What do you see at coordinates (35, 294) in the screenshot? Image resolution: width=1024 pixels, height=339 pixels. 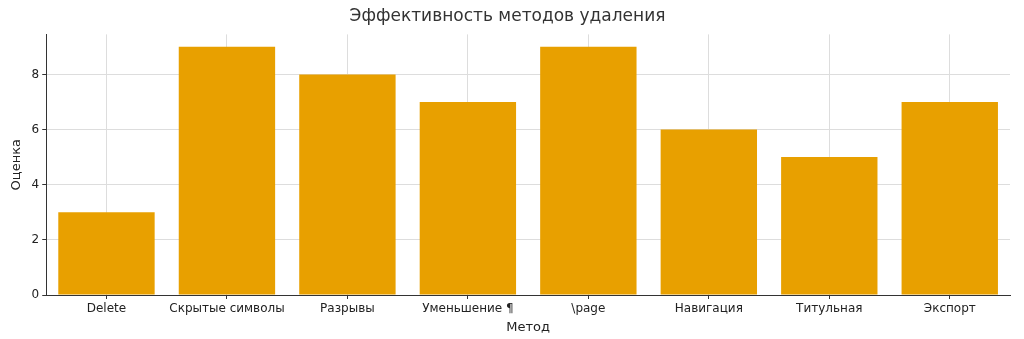 I see `y-tick-label: 0` at bounding box center [35, 294].